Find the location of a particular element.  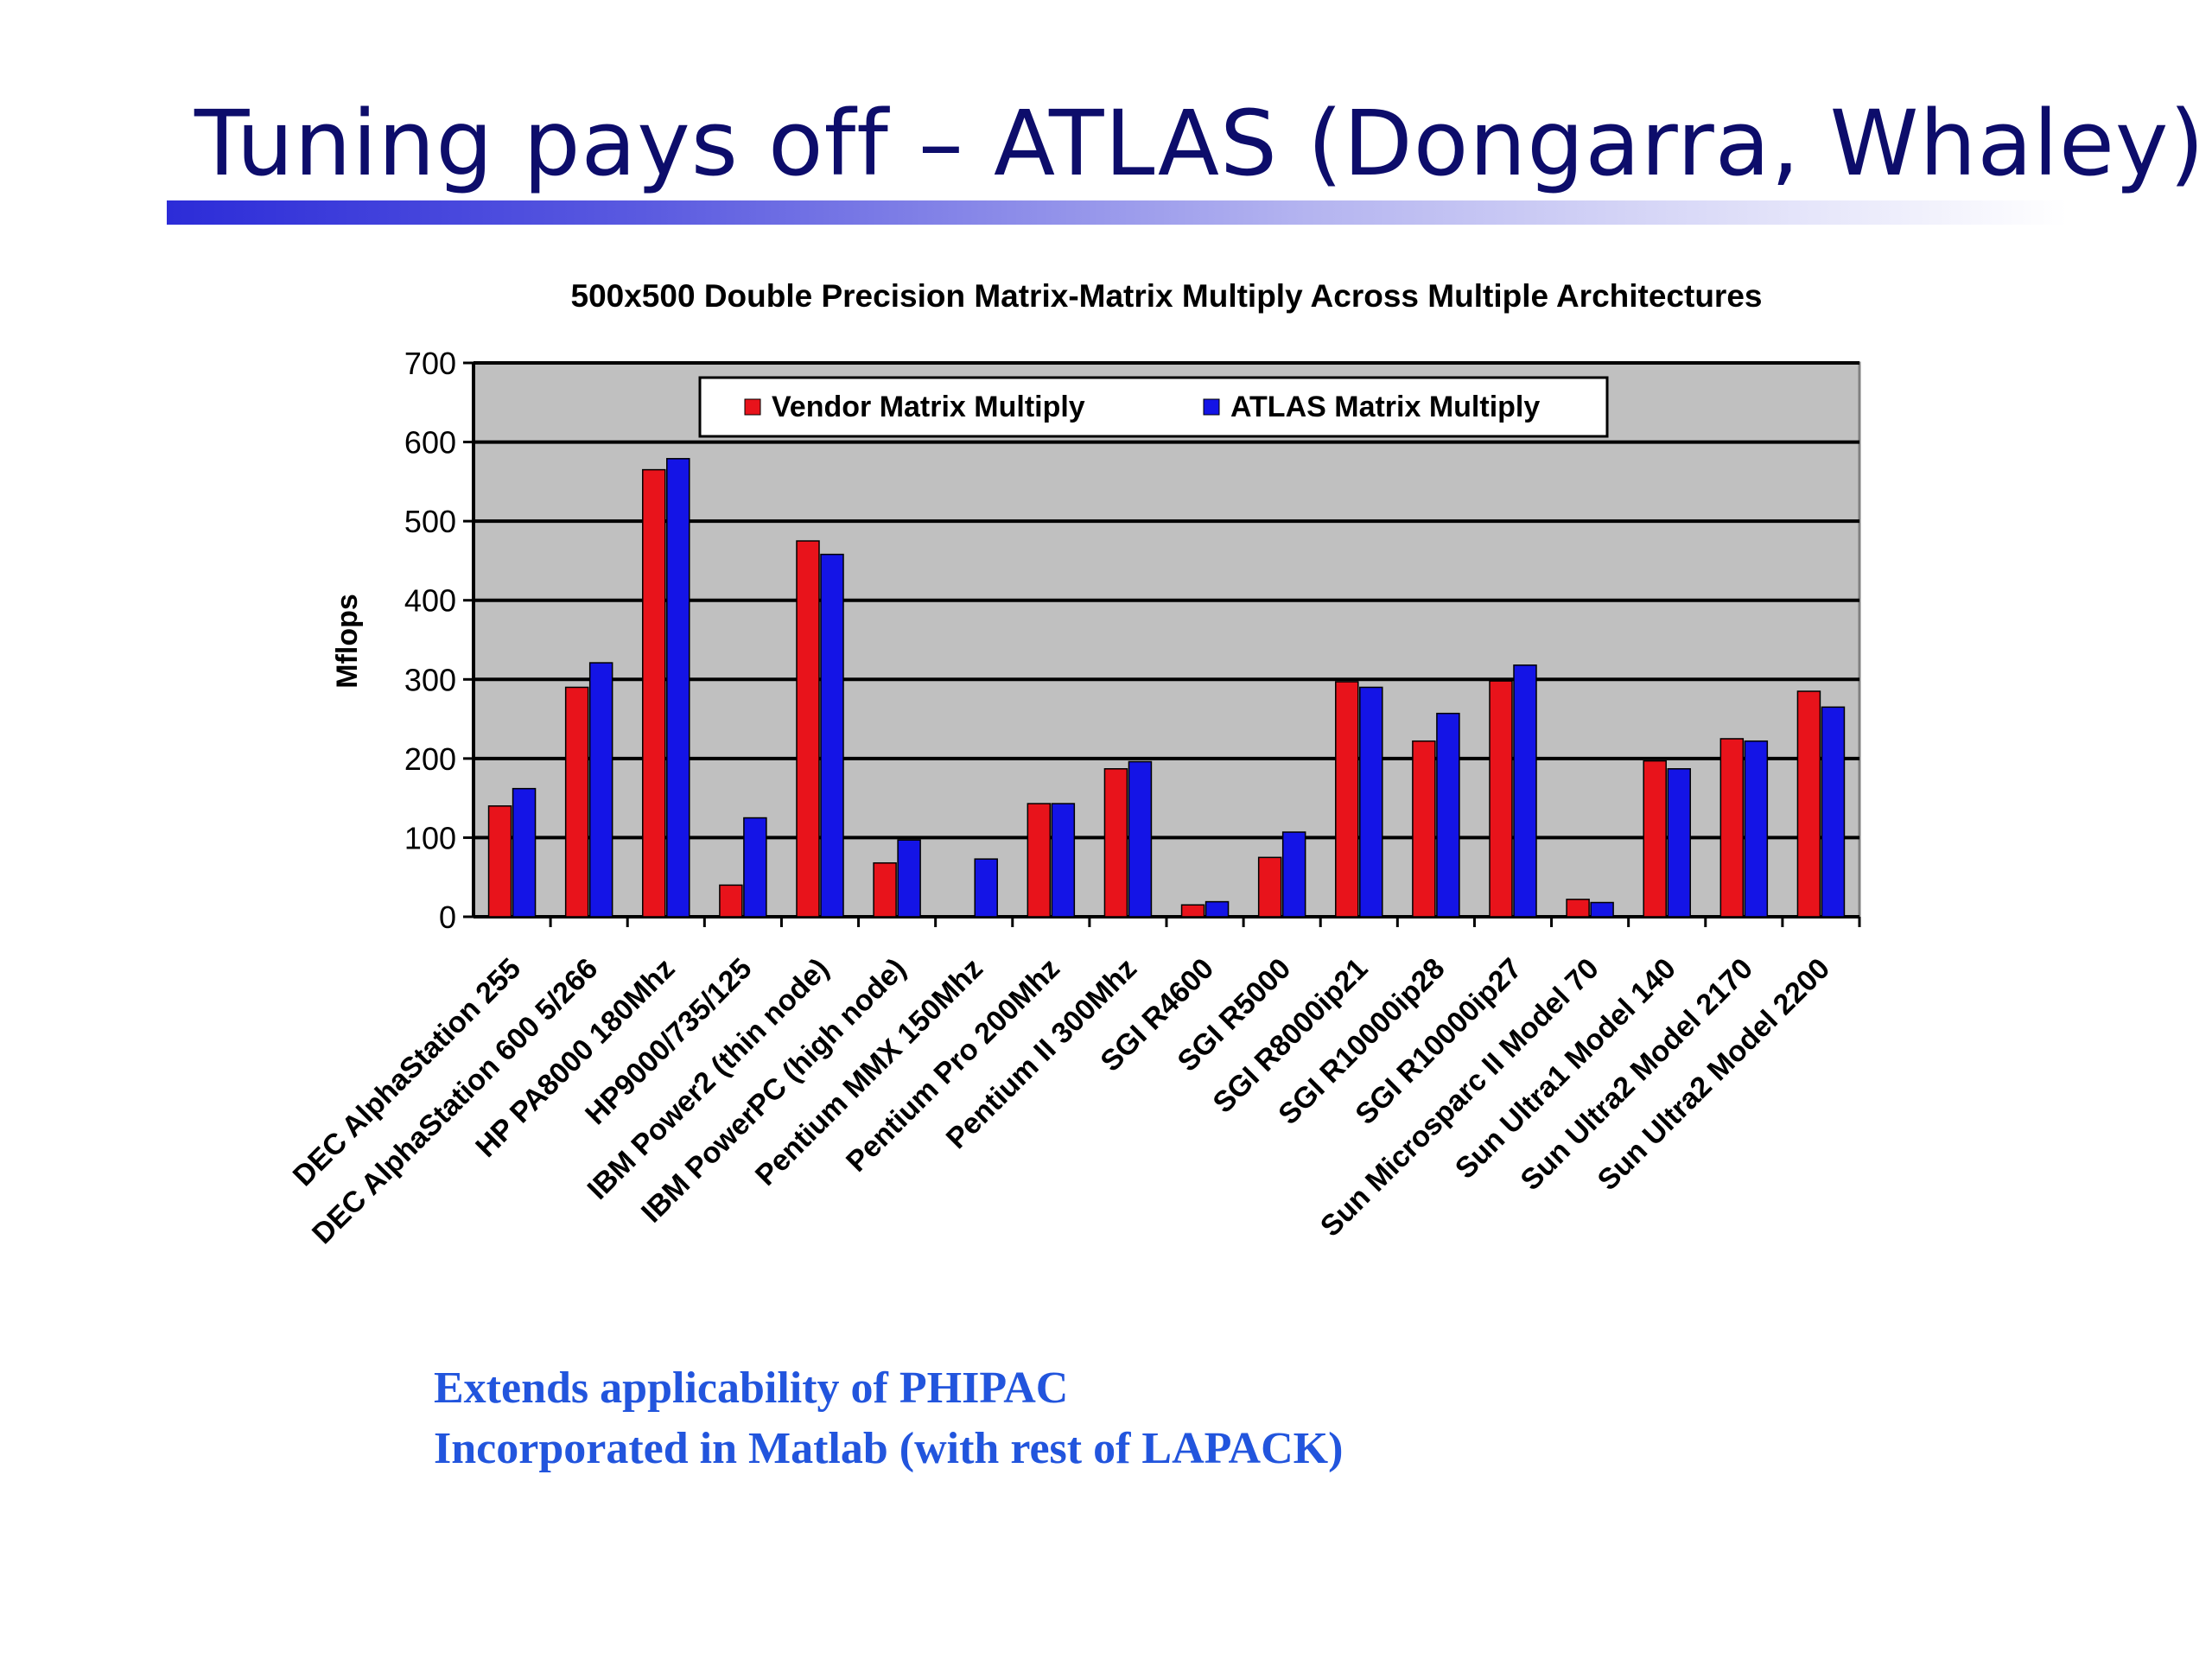

y-tick-label: 500 is located at coordinates (430, 521).